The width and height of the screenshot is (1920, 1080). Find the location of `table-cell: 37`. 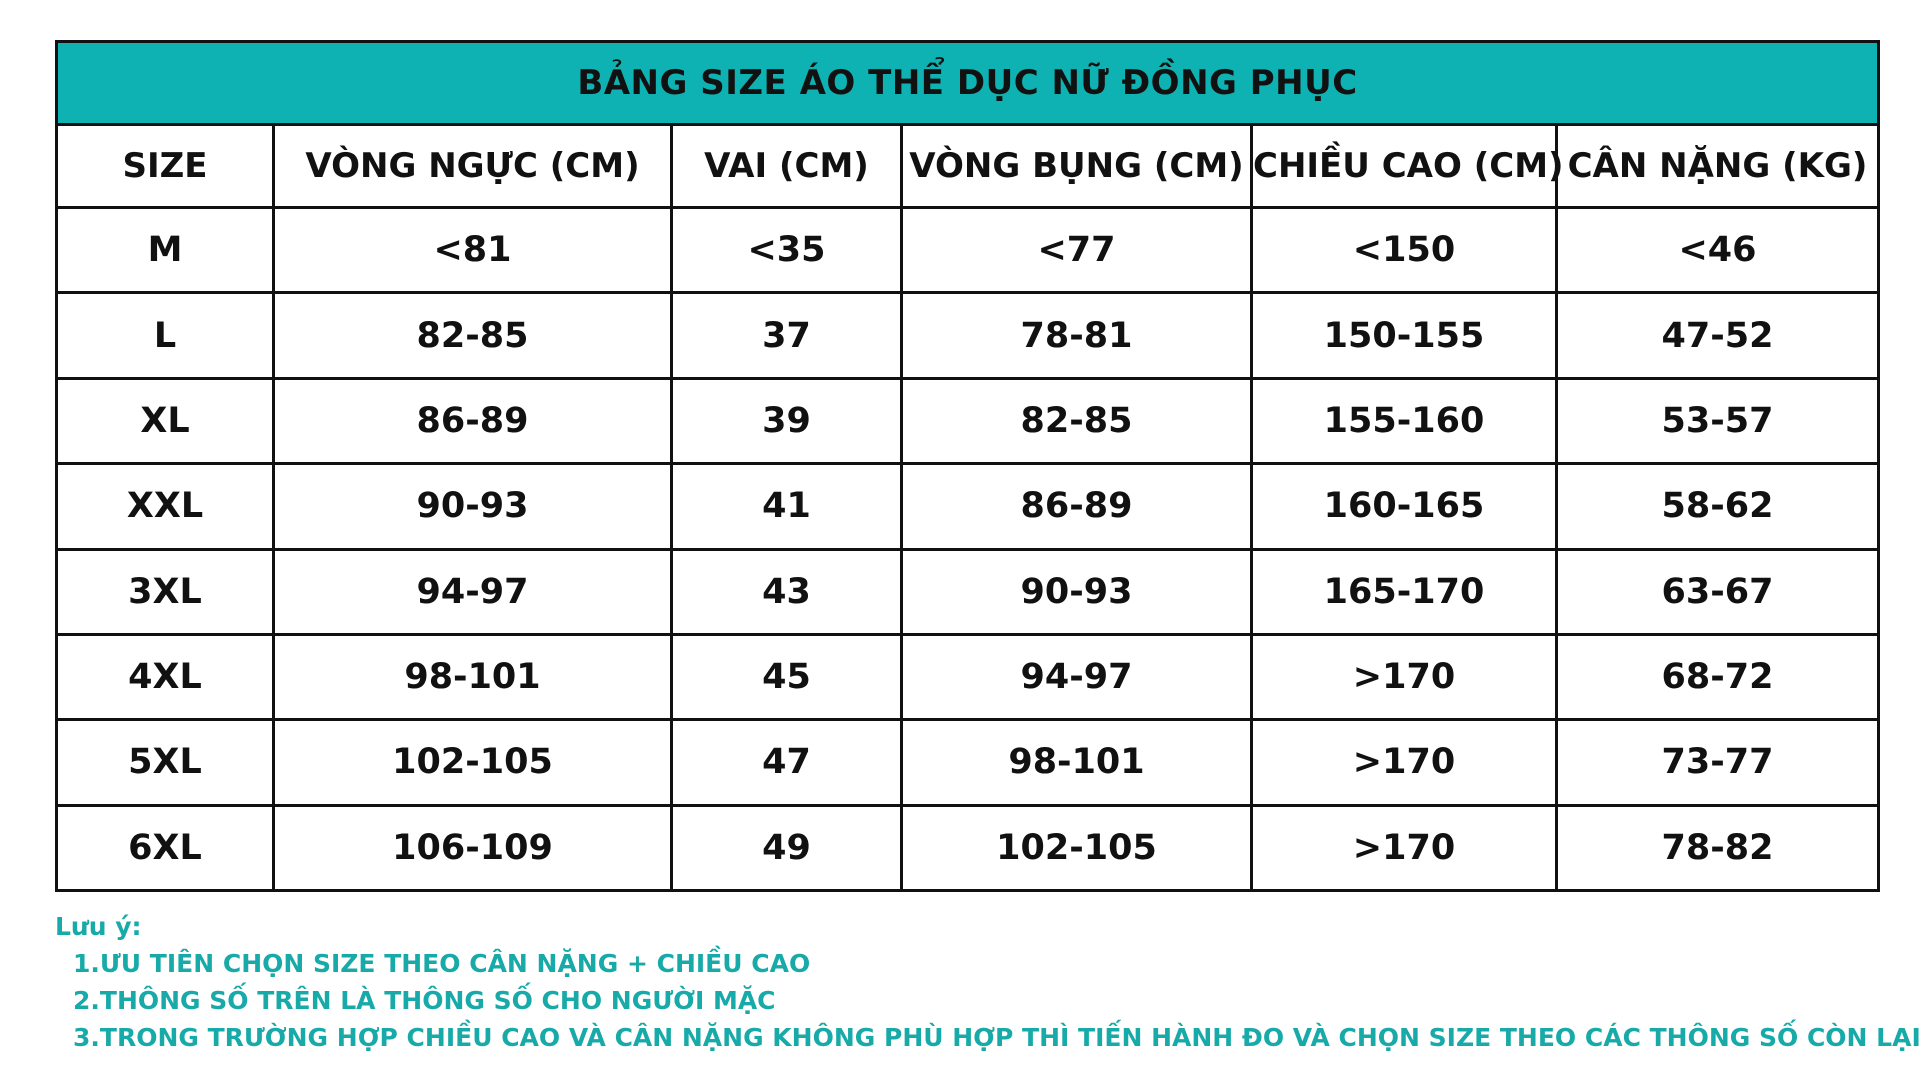

table-cell: 37 is located at coordinates (786, 335).